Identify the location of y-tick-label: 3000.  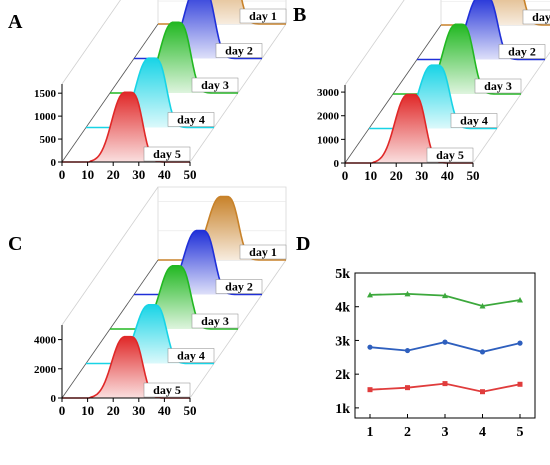
(328, 93).